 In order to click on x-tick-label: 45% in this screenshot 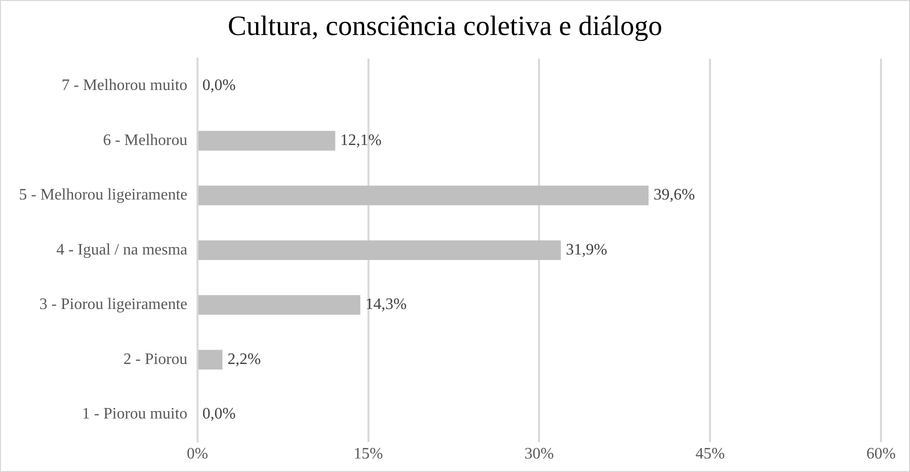, I will do `click(710, 454)`.